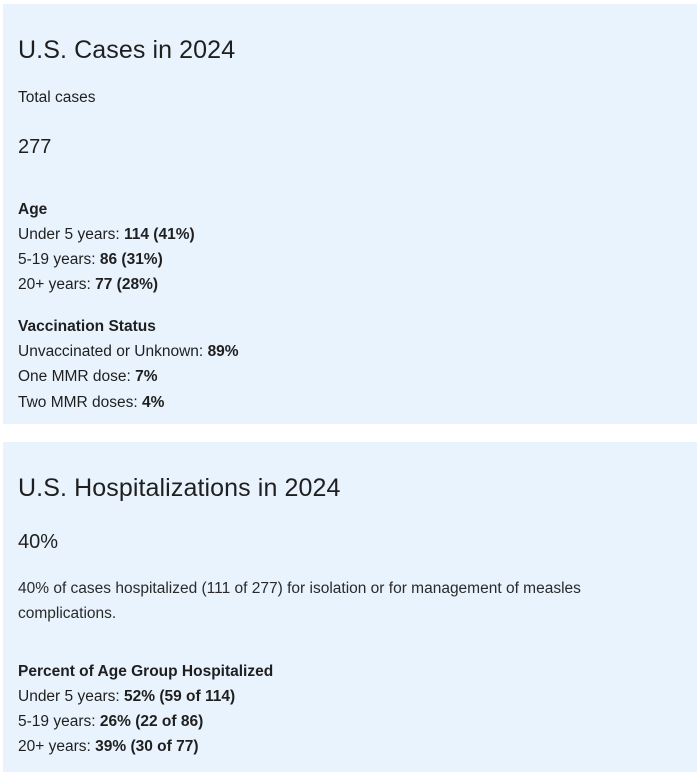 The image size is (700, 775). Describe the element at coordinates (223, 351) in the screenshot. I see `vaccination-row-value: 89%` at that location.